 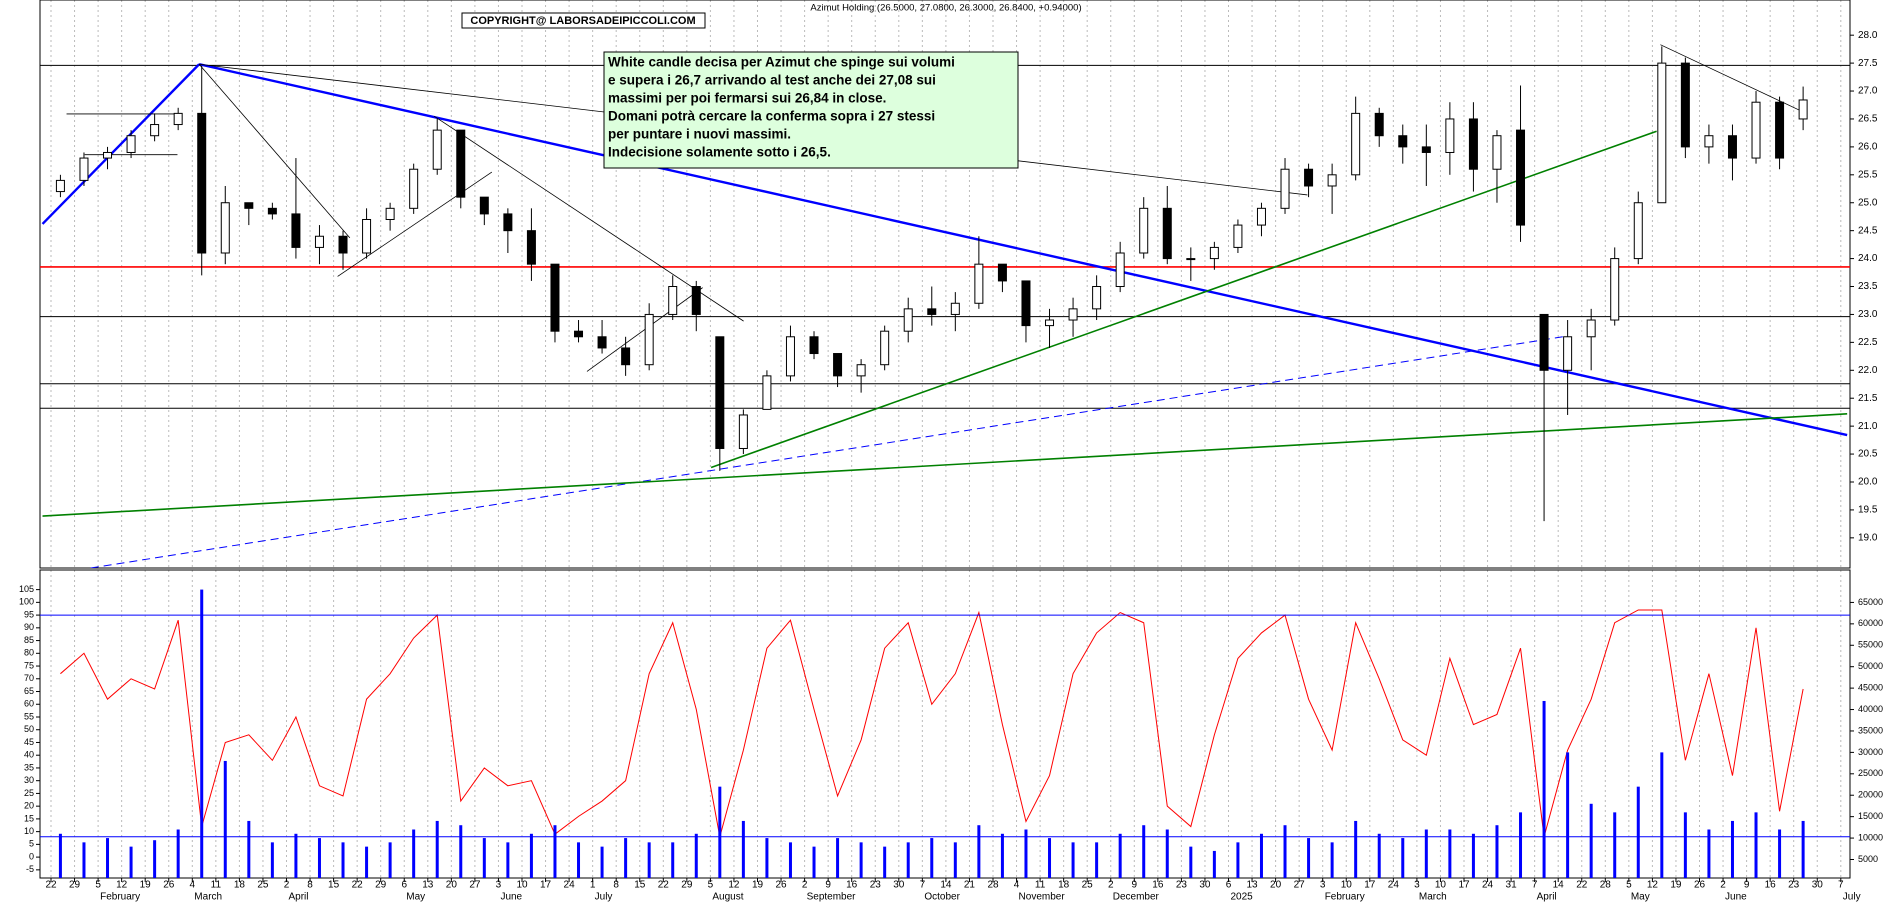 What do you see at coordinates (923, 885) in the screenshot?
I see `x-tick-label: 7` at bounding box center [923, 885].